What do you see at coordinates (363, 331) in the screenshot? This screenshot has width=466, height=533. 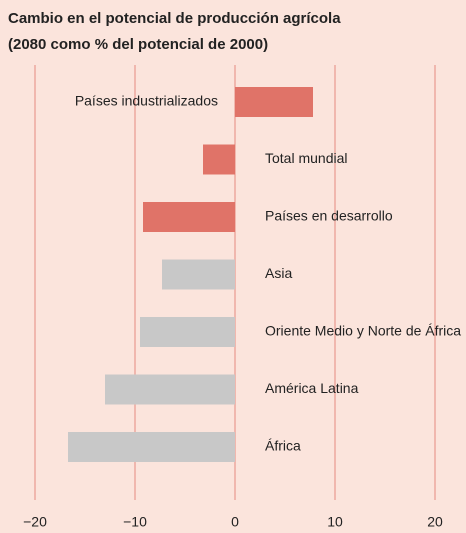 I see `category-label: Oriente Medio y Norte de África` at bounding box center [363, 331].